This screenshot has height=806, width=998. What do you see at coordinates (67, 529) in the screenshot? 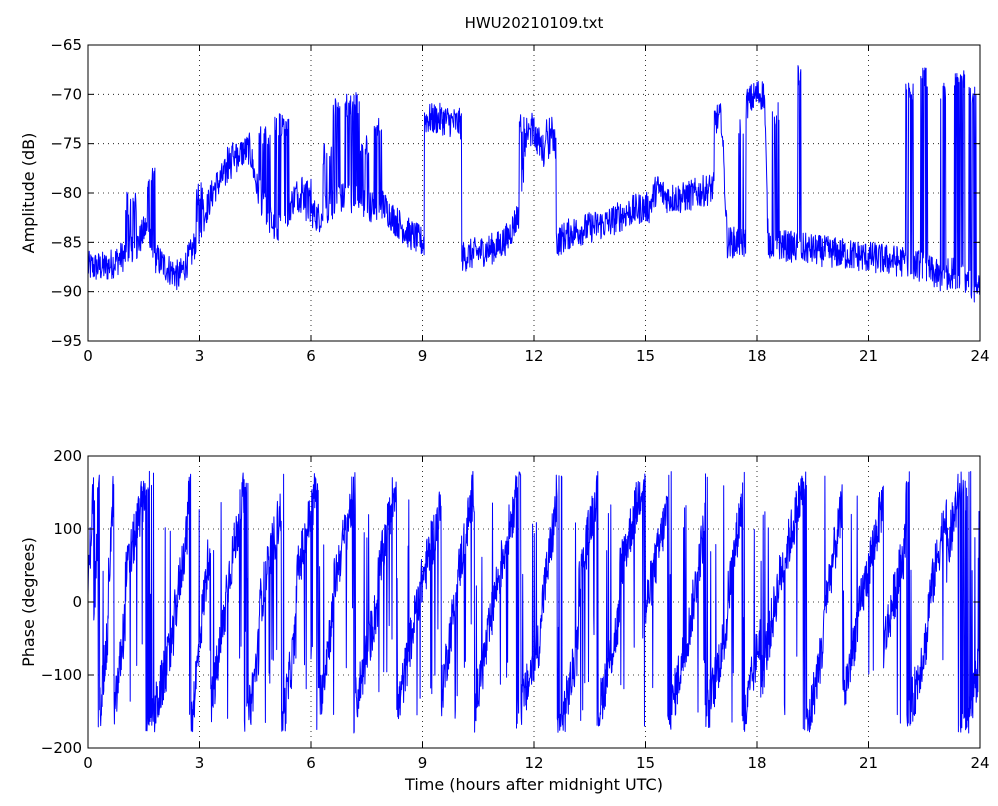
I see `y-tick-label: 100` at bounding box center [67, 529].